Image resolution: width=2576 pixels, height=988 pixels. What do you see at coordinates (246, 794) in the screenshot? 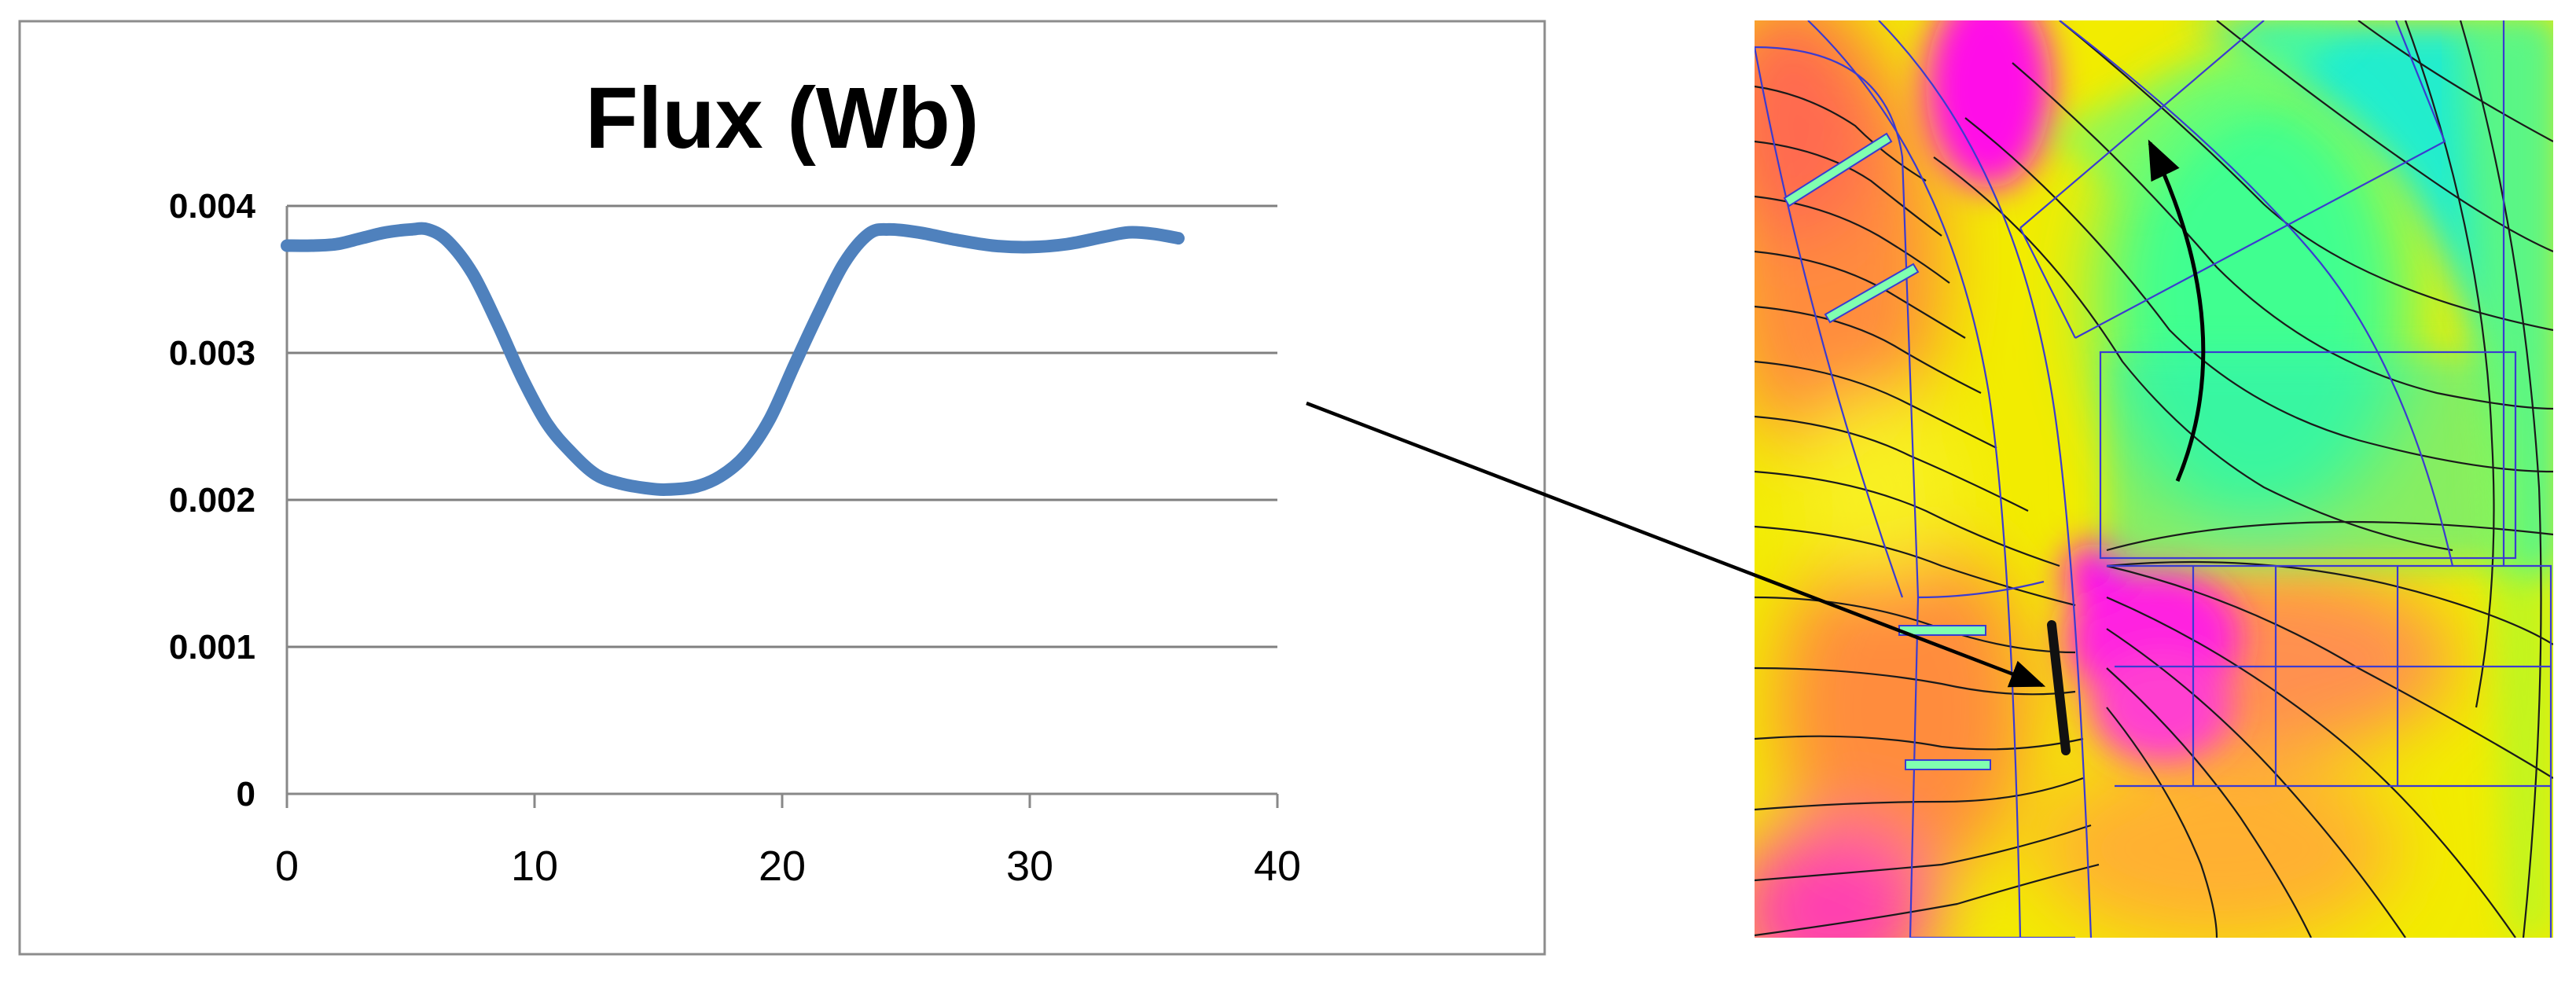
I see `y-tick-label: 0` at bounding box center [246, 794].